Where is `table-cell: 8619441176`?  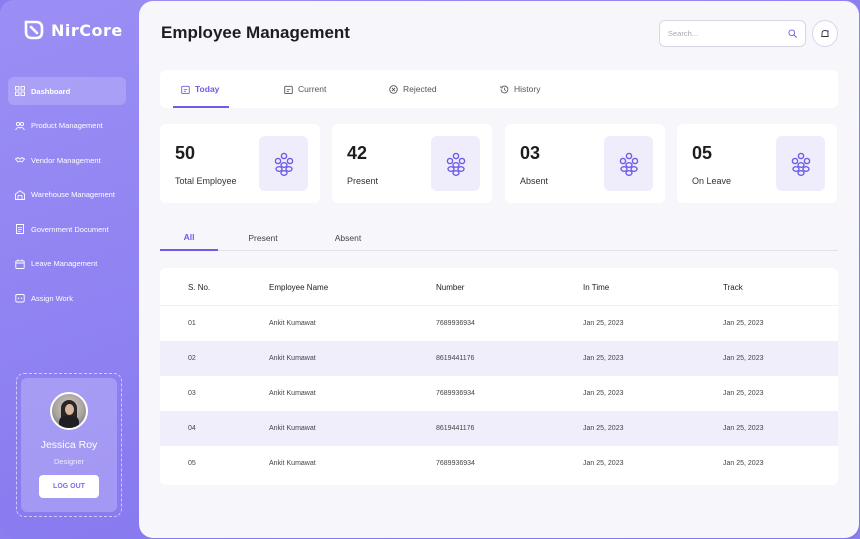
table-cell: 8619441176 is located at coordinates (455, 358).